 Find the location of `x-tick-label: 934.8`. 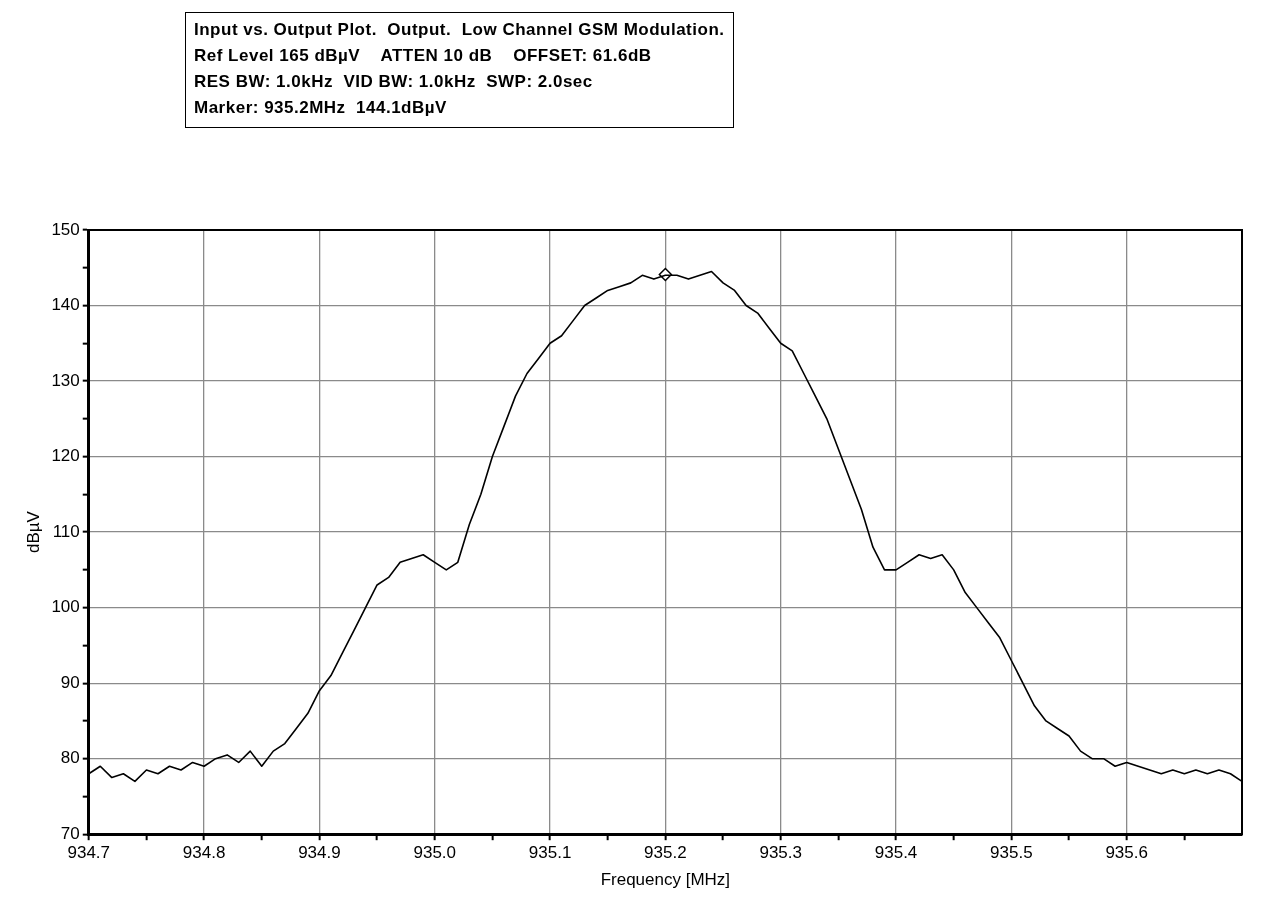

x-tick-label: 934.8 is located at coordinates (204, 853).